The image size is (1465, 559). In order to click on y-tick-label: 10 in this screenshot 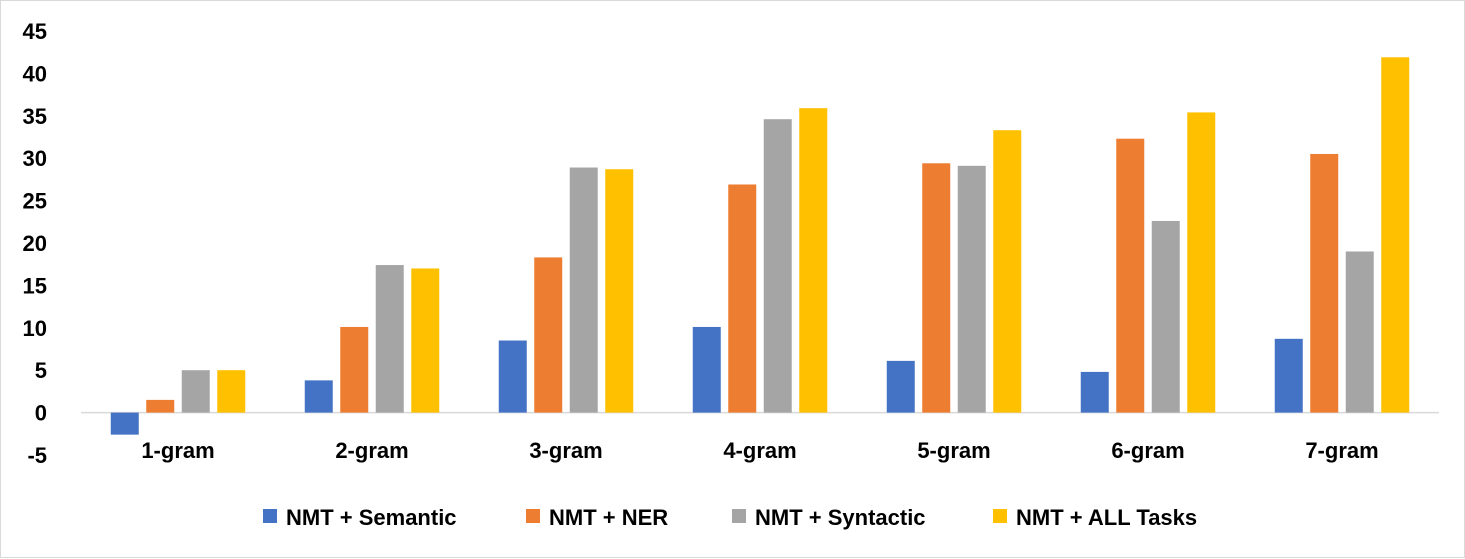, I will do `click(35, 328)`.